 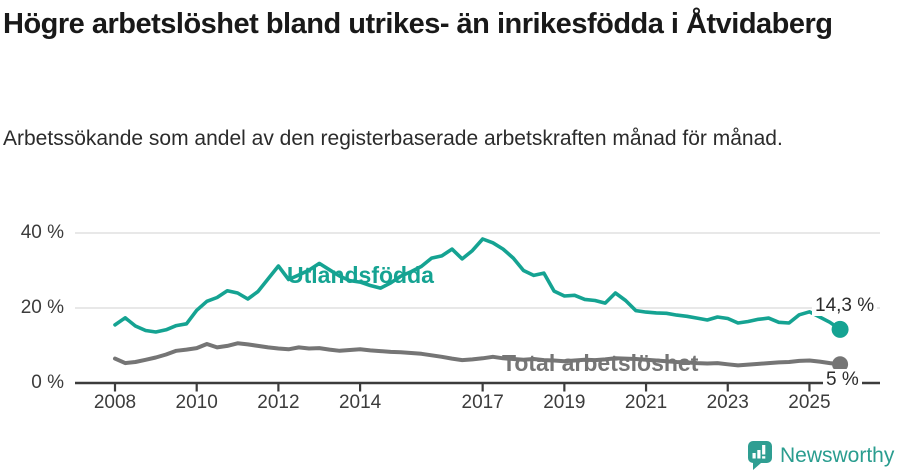 What do you see at coordinates (600, 363) in the screenshot?
I see `series-label-total-arbetsloshet: Total arbetslöshet` at bounding box center [600, 363].